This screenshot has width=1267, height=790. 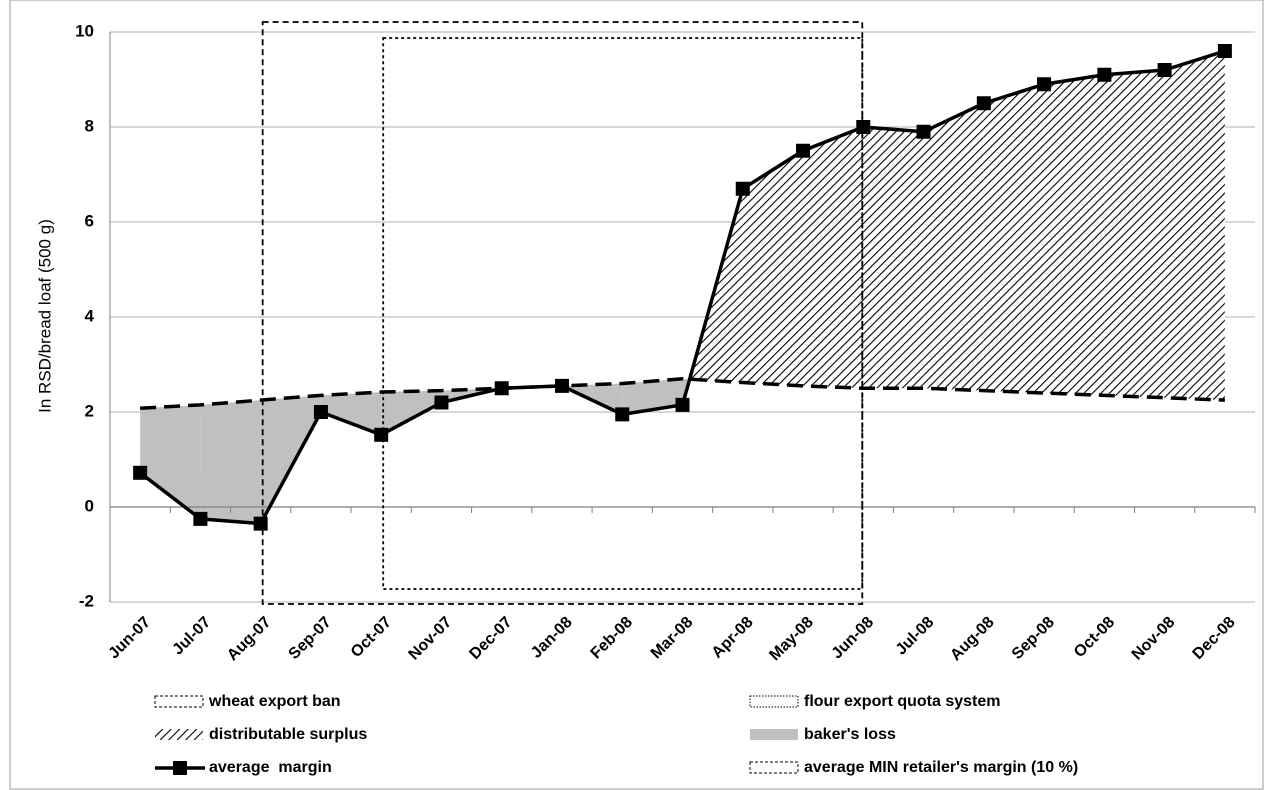 What do you see at coordinates (1154, 639) in the screenshot?
I see `x-tick-label: Nov-08` at bounding box center [1154, 639].